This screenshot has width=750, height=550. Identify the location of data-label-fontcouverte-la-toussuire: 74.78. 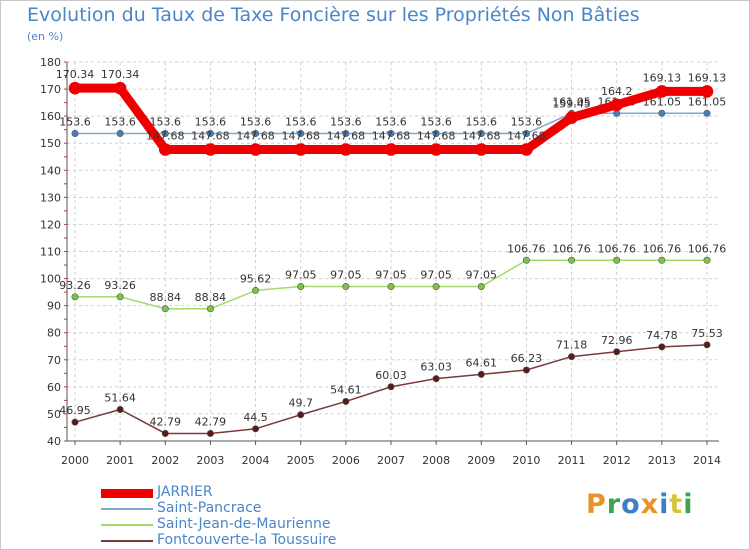
(662, 335).